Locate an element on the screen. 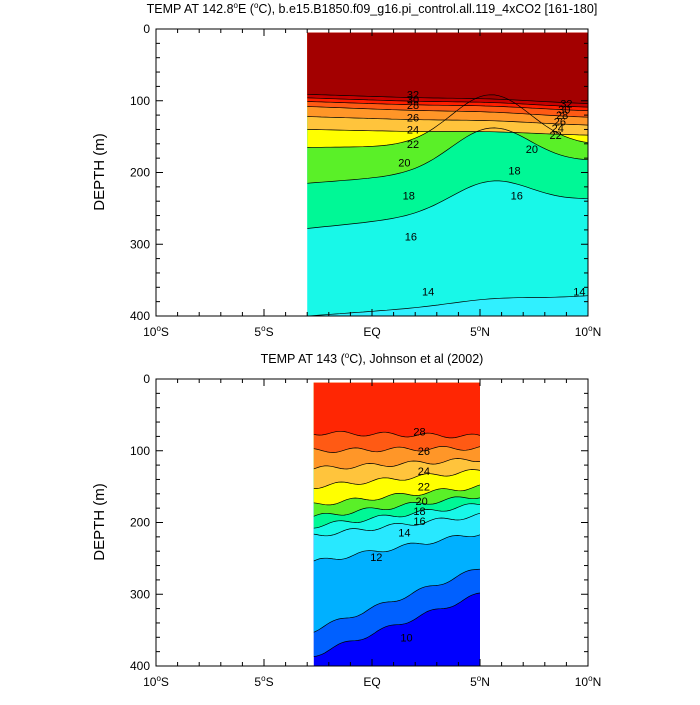  contour-label: 12 is located at coordinates (376, 558).